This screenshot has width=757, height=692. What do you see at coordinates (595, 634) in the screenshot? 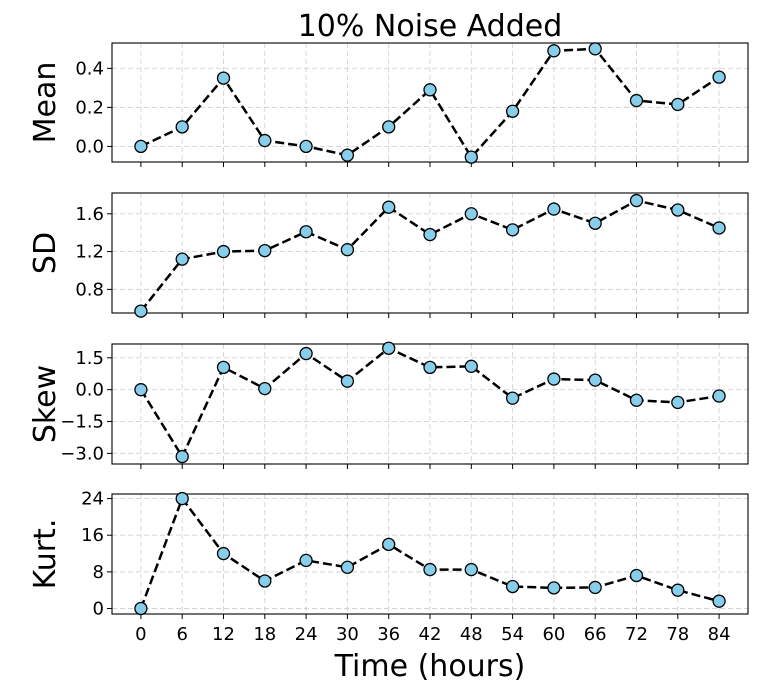
I see `x-tick-label: 66` at bounding box center [595, 634].